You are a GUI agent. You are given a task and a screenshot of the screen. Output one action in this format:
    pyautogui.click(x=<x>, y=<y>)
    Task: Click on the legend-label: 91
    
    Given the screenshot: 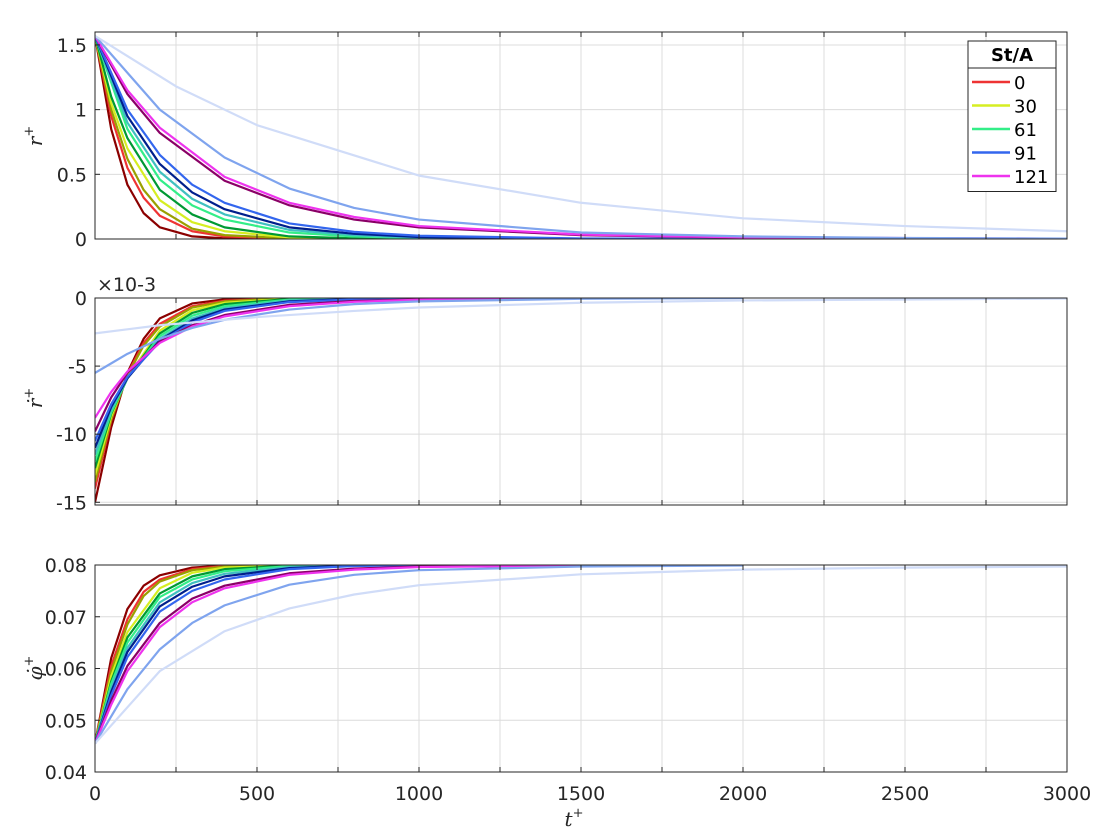 What is the action you would take?
    pyautogui.click(x=1025, y=154)
    